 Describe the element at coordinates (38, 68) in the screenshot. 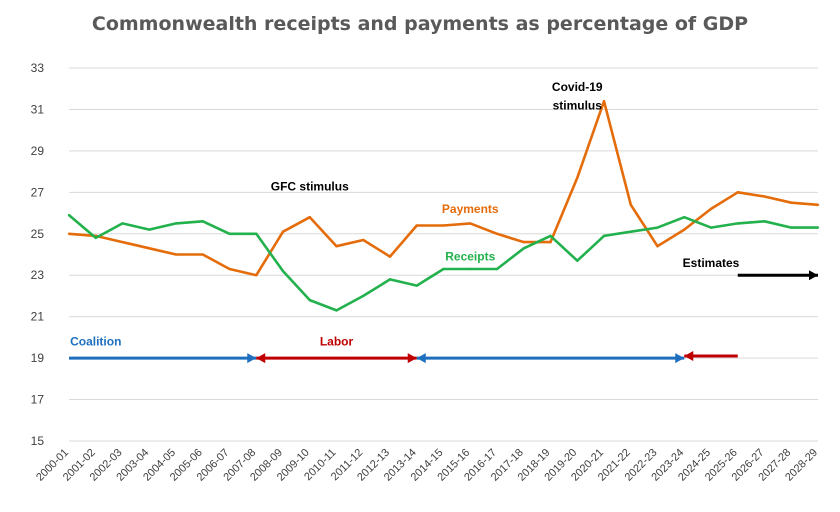

I see `y-tick-label: 33` at that location.